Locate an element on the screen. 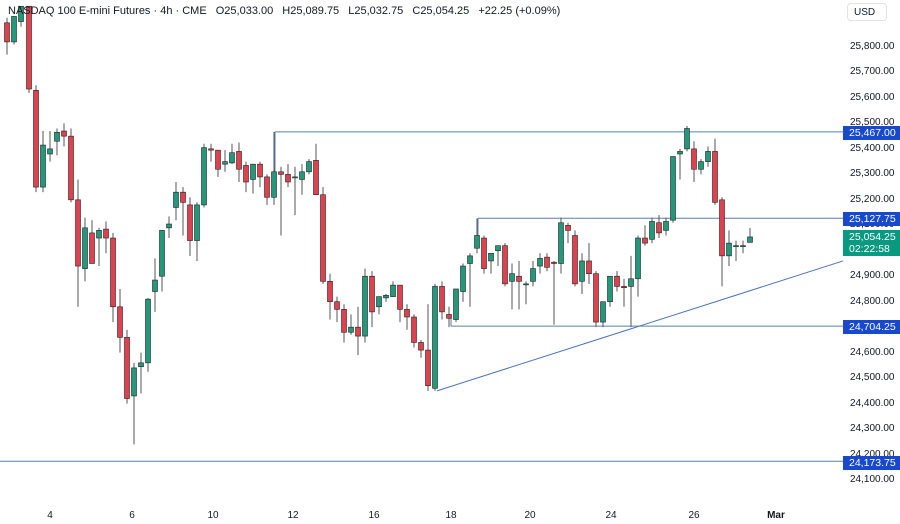  level-label-25467: 25,467.00 is located at coordinates (871, 133).